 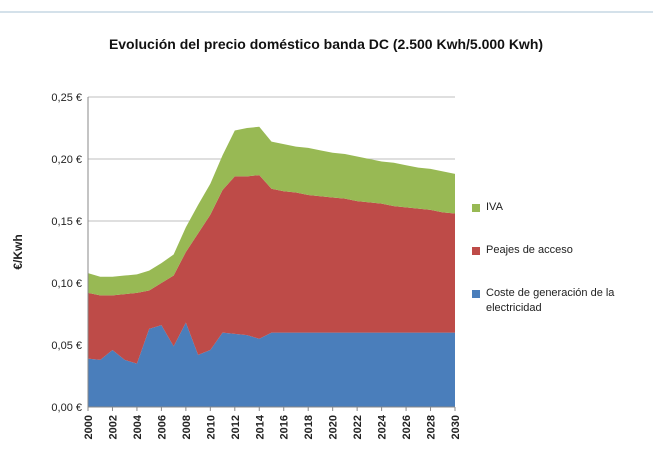 What do you see at coordinates (334, 427) in the screenshot?
I see `x-tick-label: 2020` at bounding box center [334, 427].